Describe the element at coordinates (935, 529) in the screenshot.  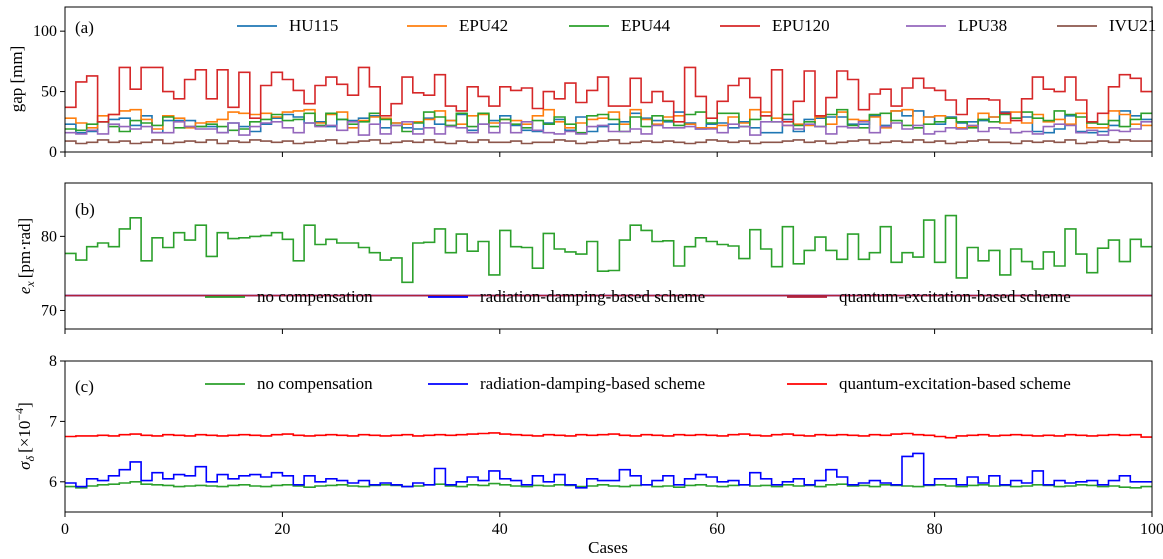
I see `x-tick-label-80: 80` at that location.